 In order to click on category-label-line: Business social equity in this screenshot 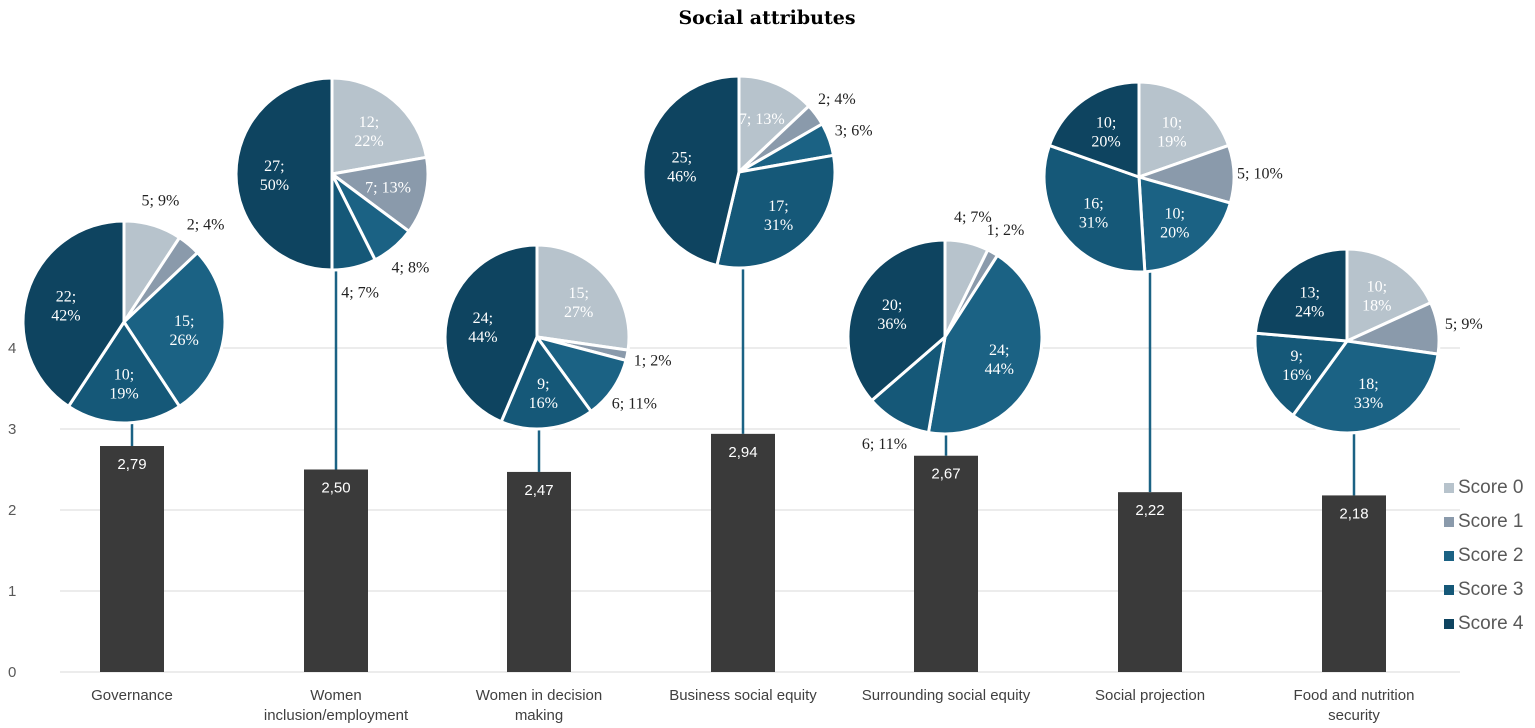, I will do `click(743, 695)`.